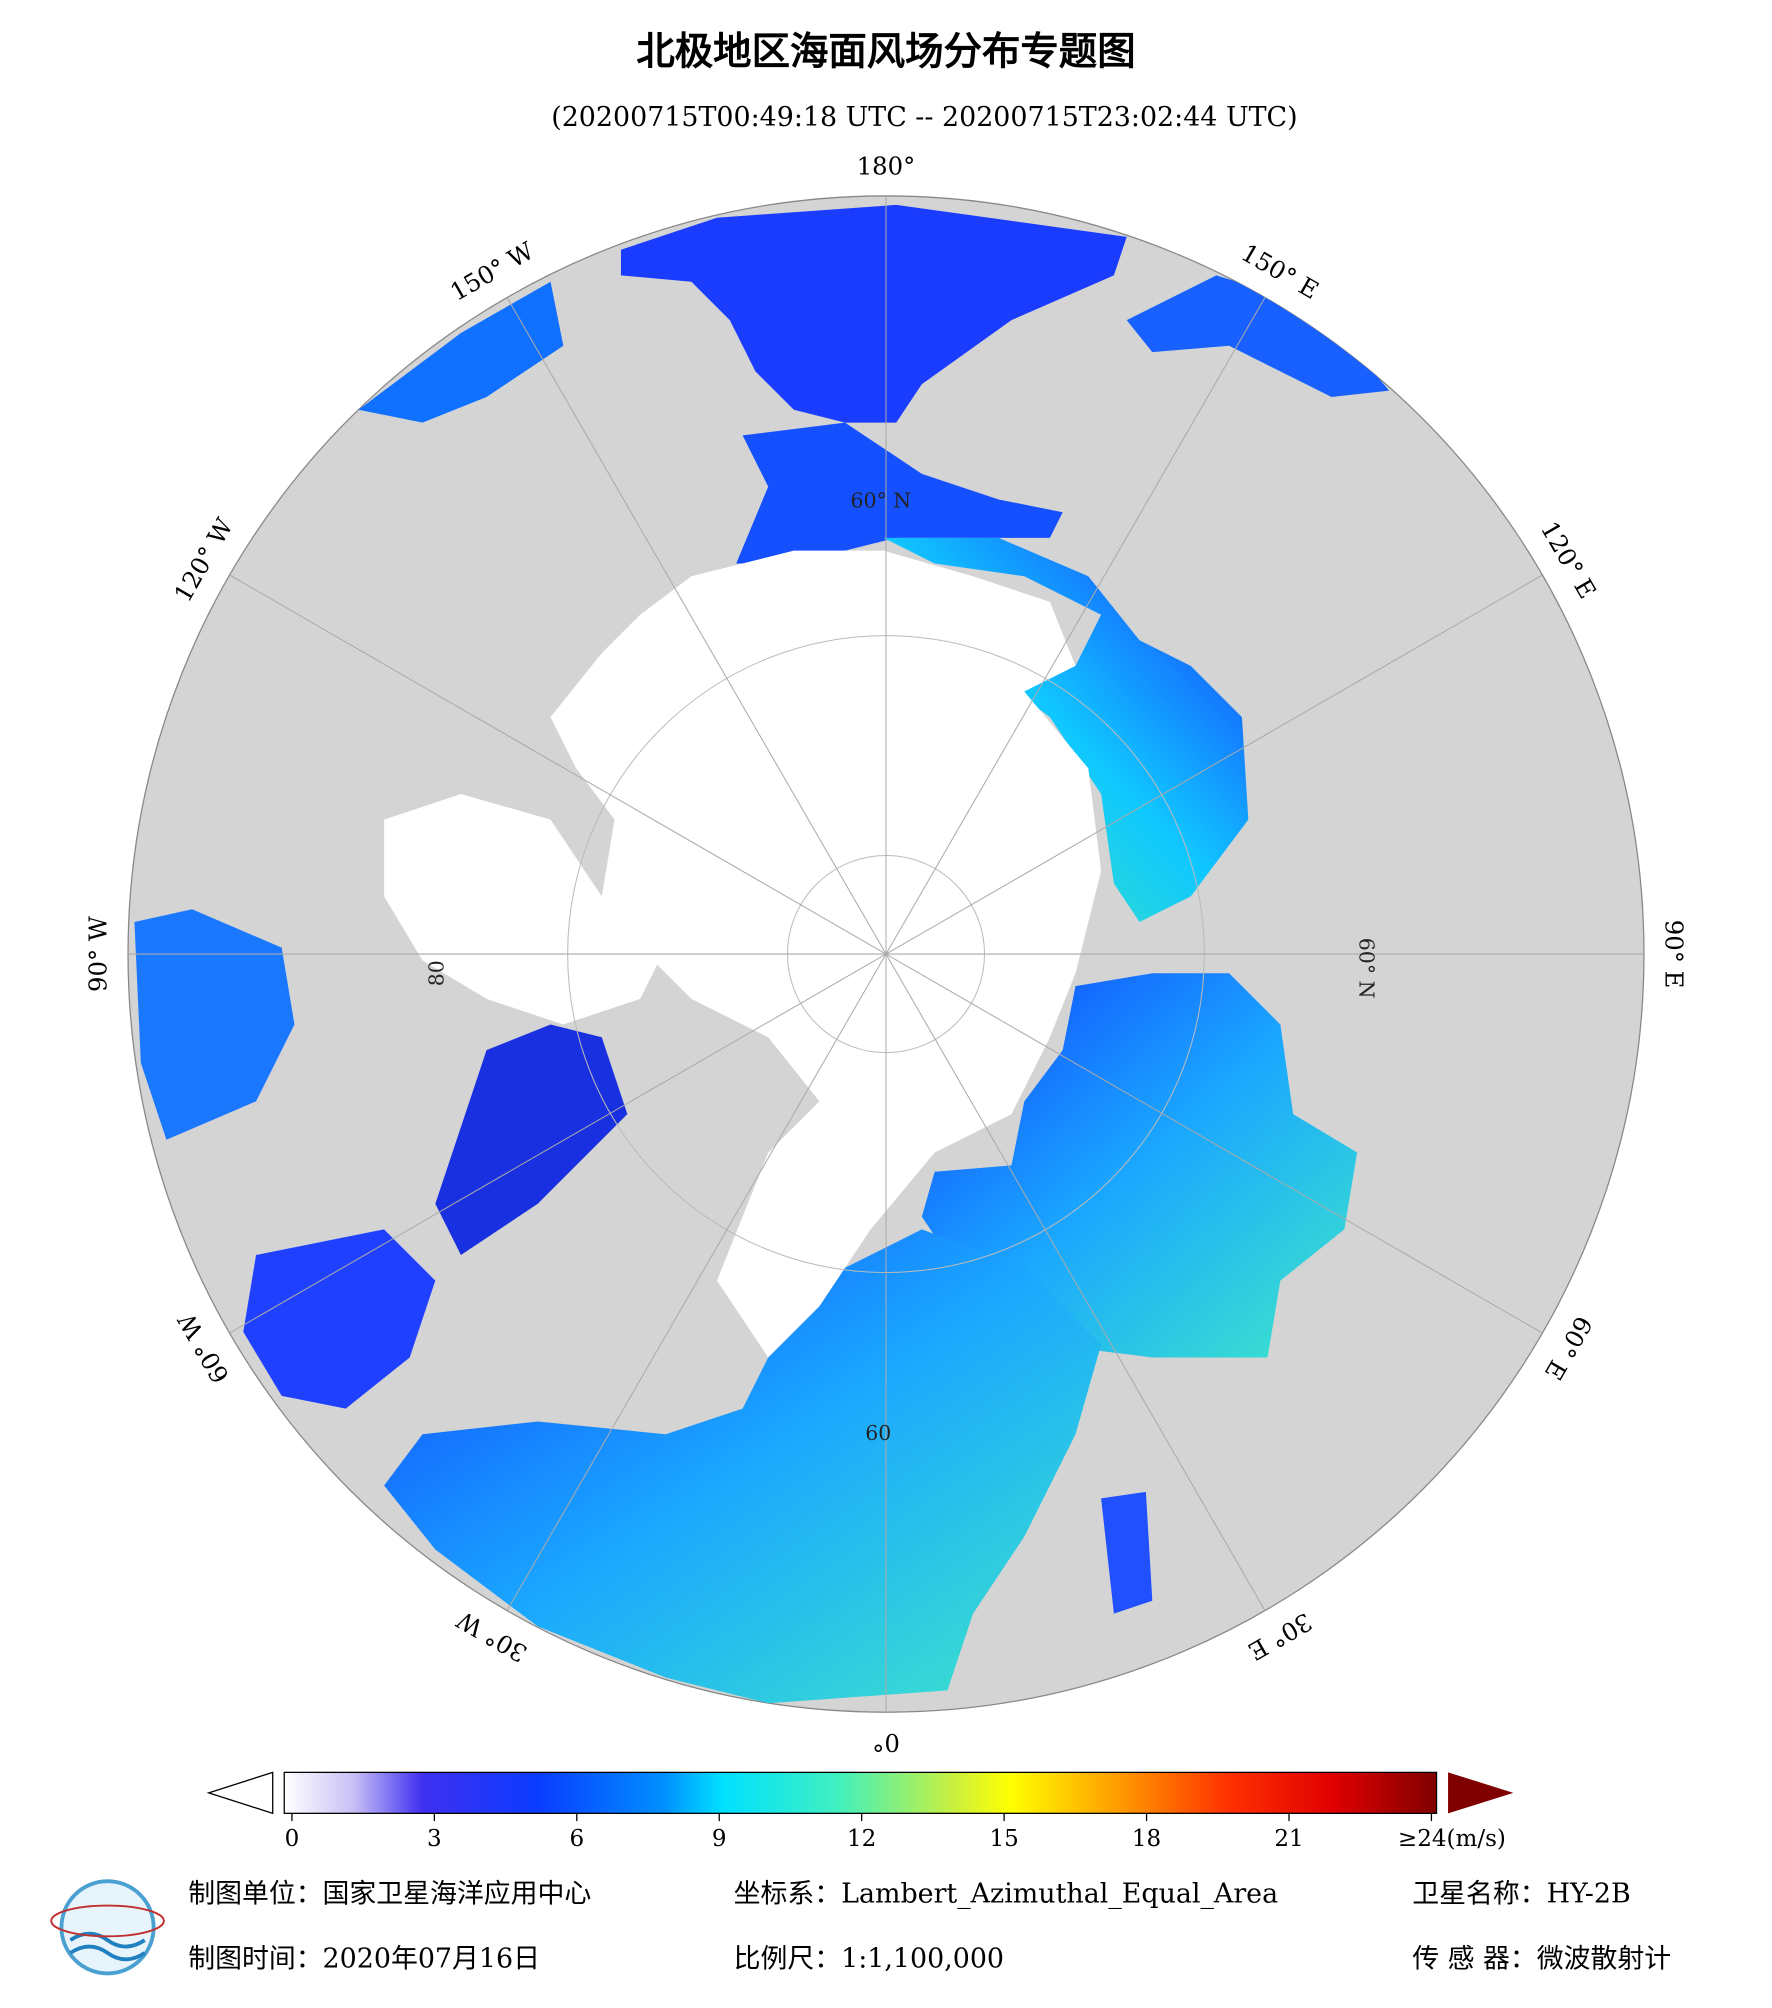 The height and width of the screenshot is (2008, 1772). Describe the element at coordinates (1146, 1839) in the screenshot. I see `colorbar-tick-label: 18` at that location.